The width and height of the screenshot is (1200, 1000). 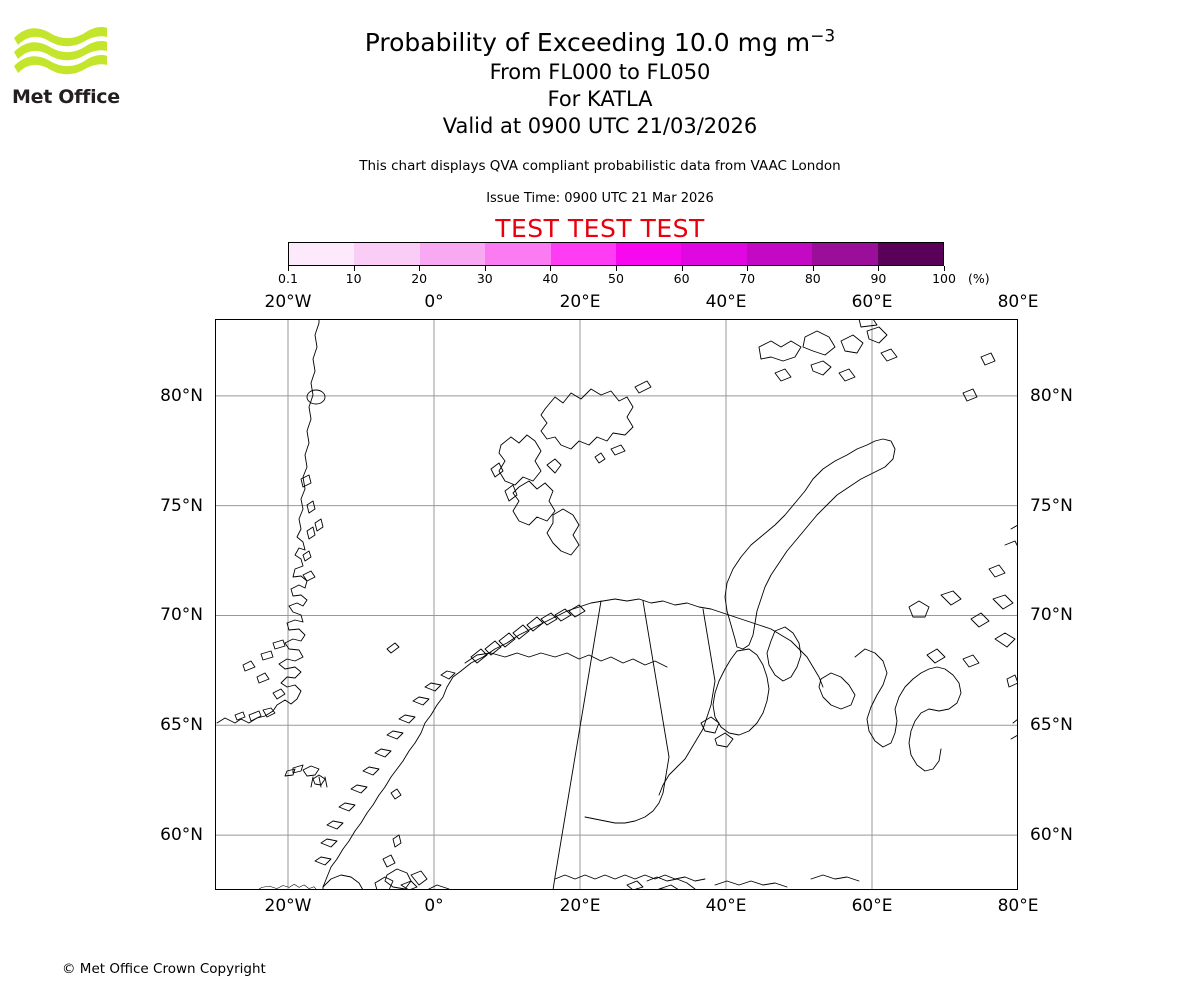 What do you see at coordinates (747, 278) in the screenshot?
I see `colorbar-tick-label-70: 70` at bounding box center [747, 278].